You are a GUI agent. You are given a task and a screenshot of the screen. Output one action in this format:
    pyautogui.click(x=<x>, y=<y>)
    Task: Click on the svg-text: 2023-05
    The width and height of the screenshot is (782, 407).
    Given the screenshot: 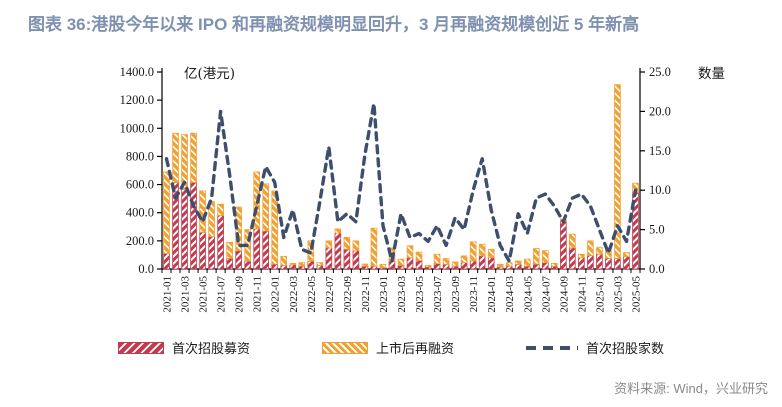 What is the action you would take?
    pyautogui.click(x=420, y=294)
    